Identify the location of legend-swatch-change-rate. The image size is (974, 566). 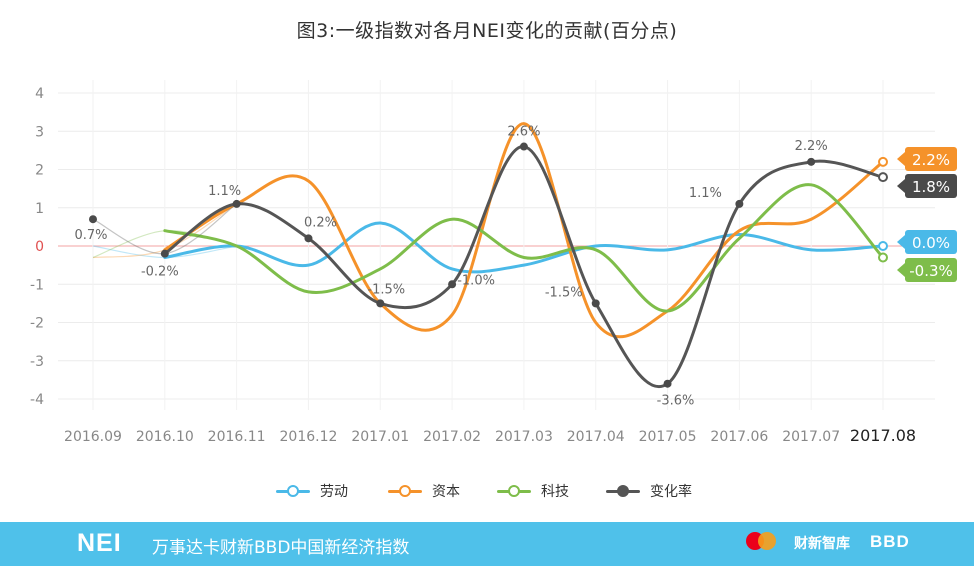
(623, 491).